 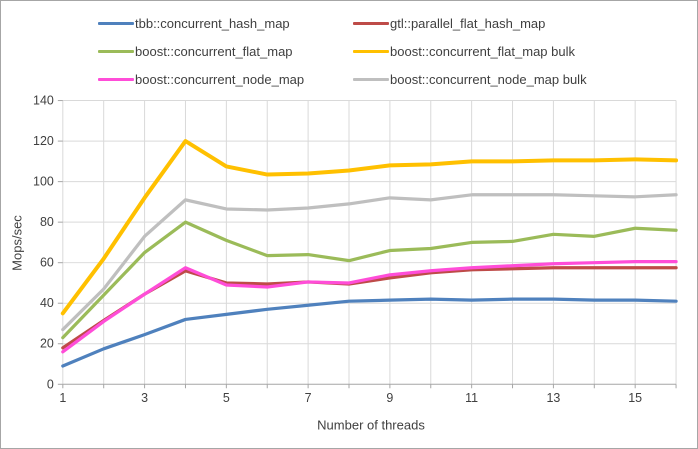 What do you see at coordinates (220, 79) in the screenshot?
I see `legend-label: boost::concurrent_node_map` at bounding box center [220, 79].